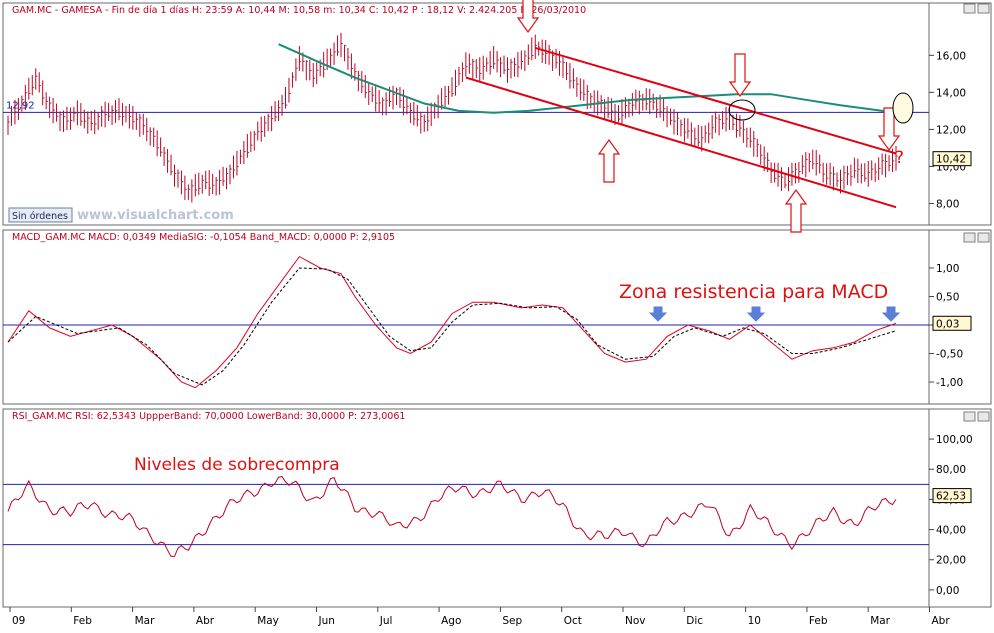 The image size is (994, 633). I want to click on rsi-last-value: 62,53, so click(951, 497).